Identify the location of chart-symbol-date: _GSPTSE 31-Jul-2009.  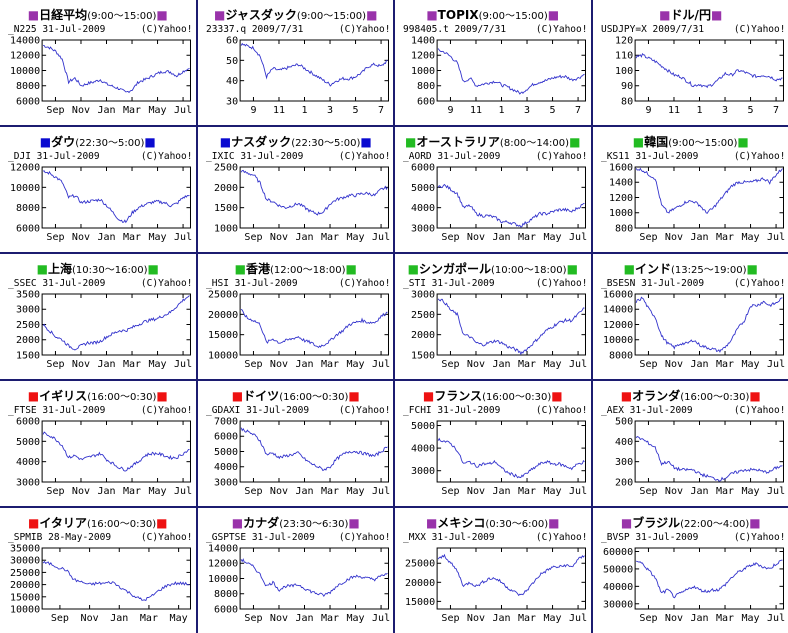
(260, 537).